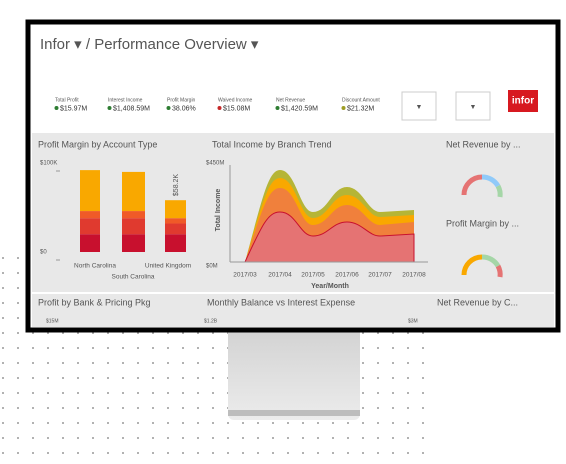 This screenshot has width=566, height=464. What do you see at coordinates (272, 144) in the screenshot?
I see `panel-title: Total Income by Branch Trend` at bounding box center [272, 144].